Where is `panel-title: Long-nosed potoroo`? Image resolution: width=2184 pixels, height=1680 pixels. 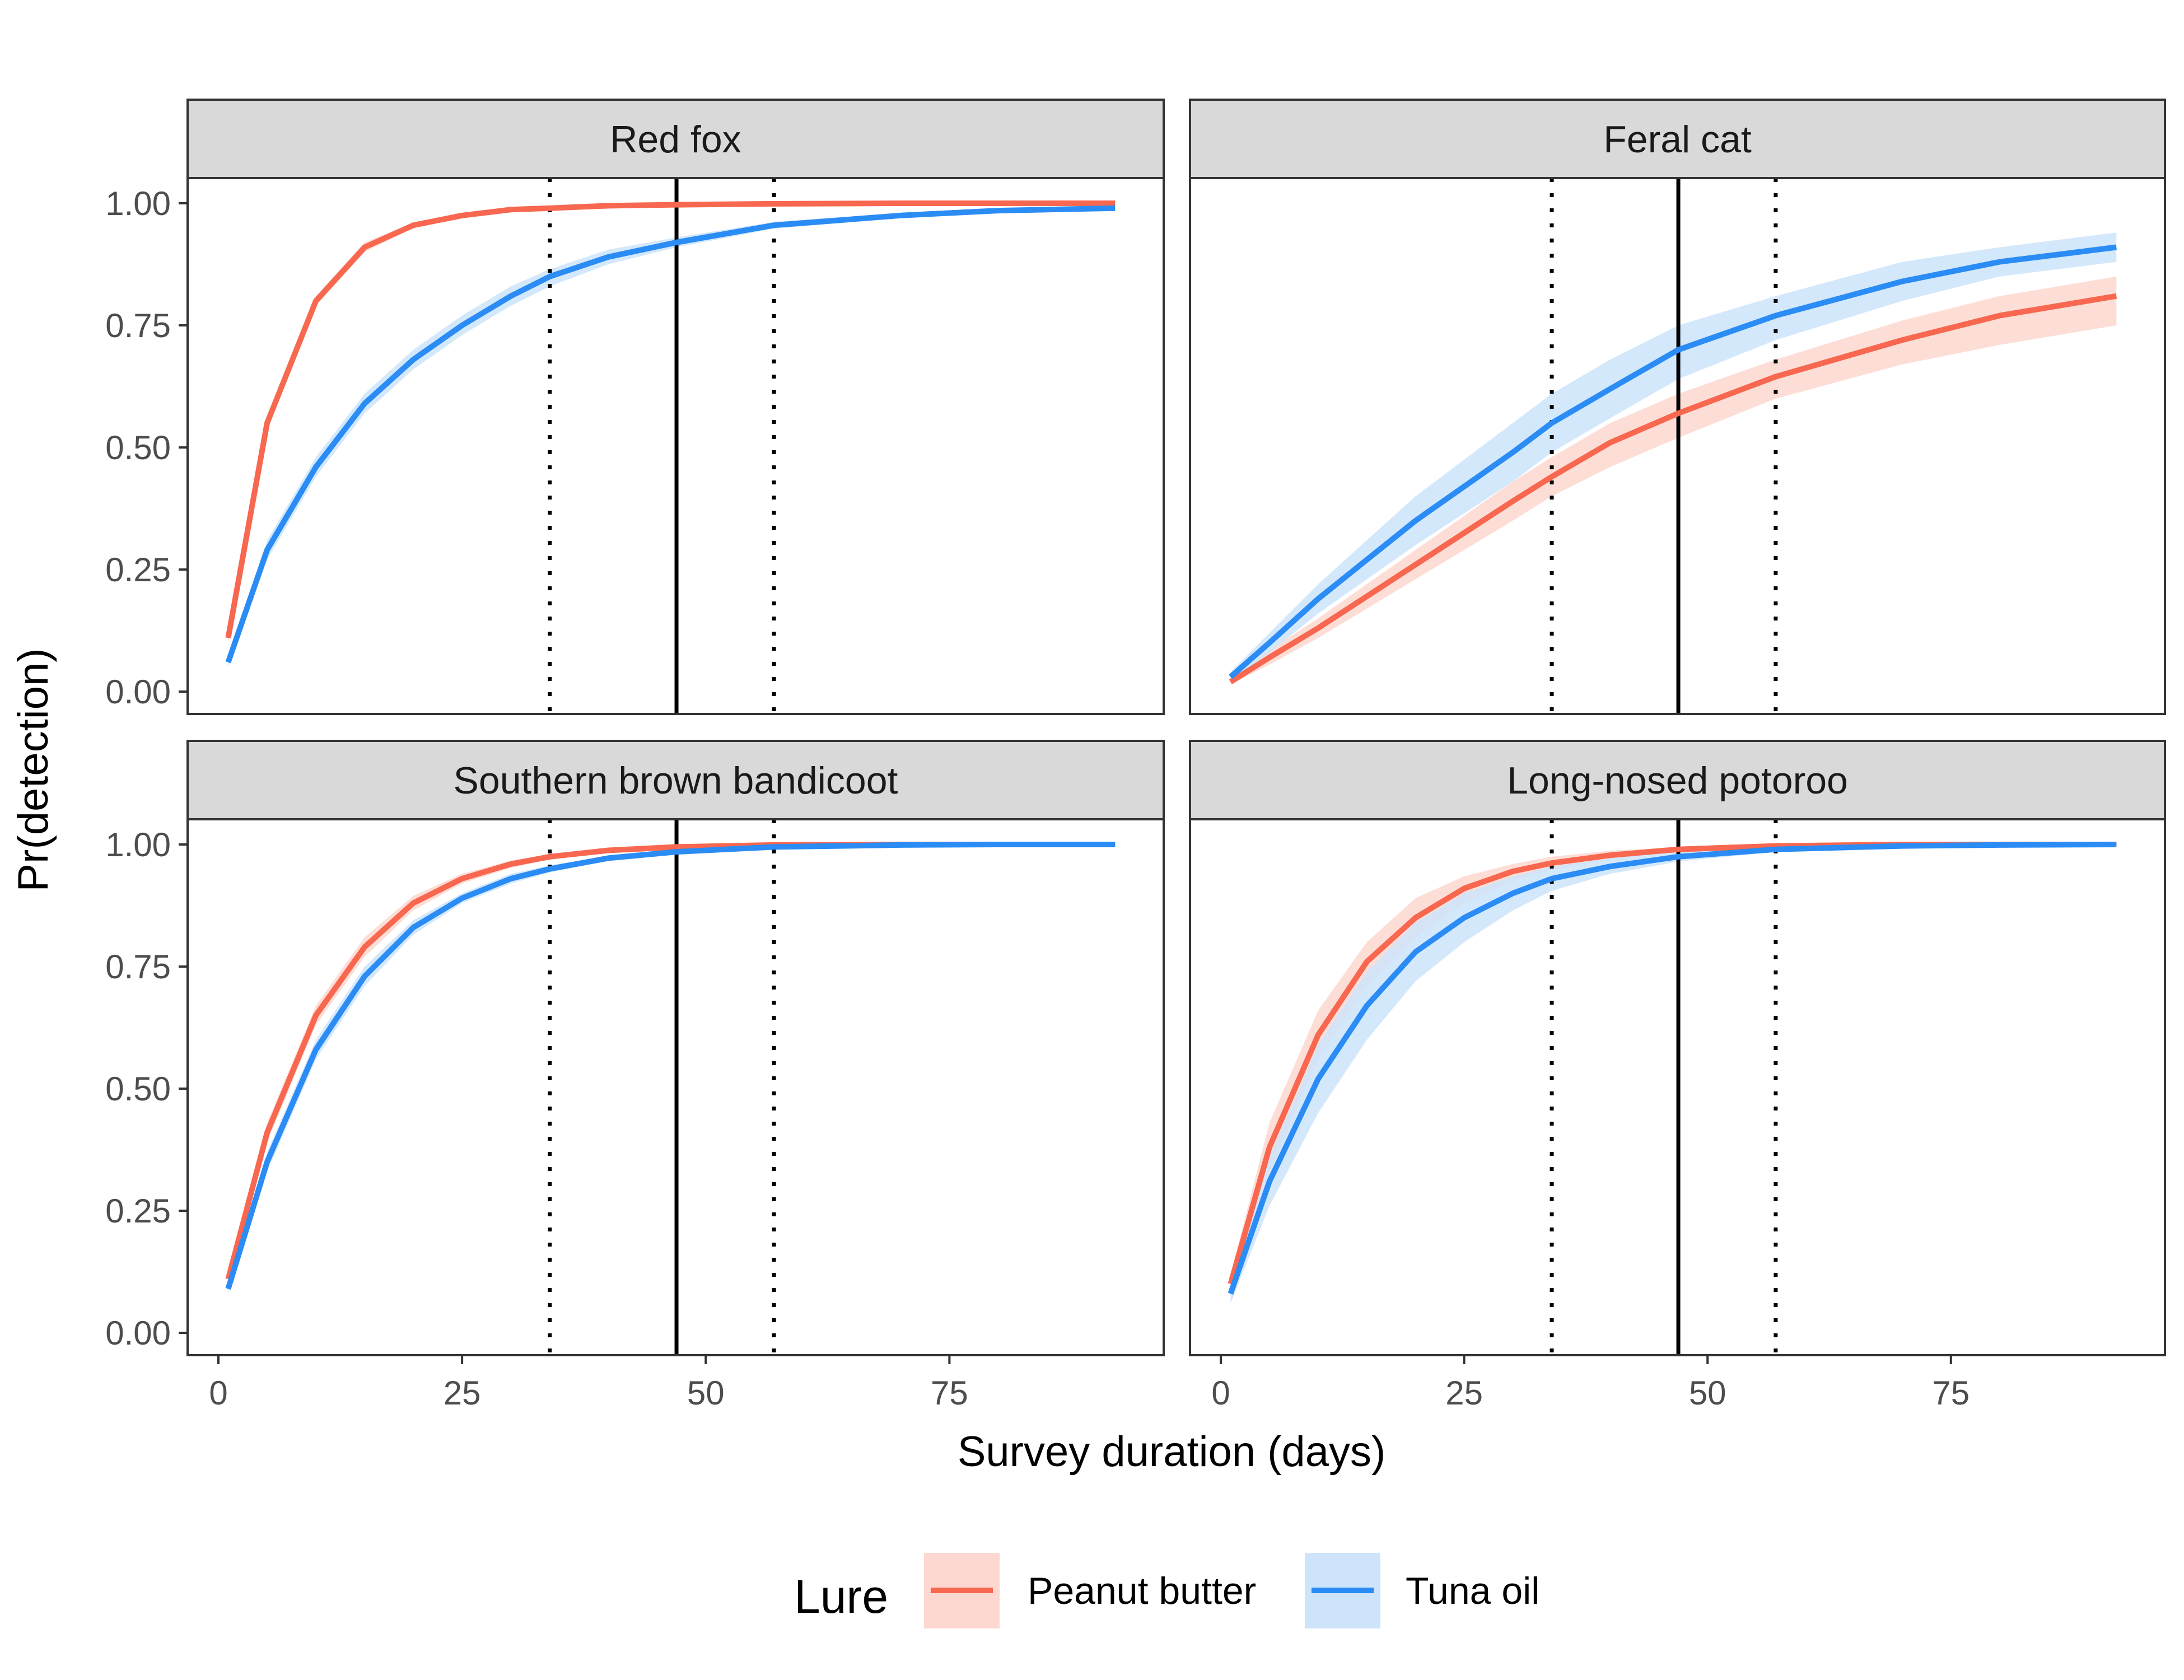
panel-title: Long-nosed potoroo is located at coordinates (1678, 781).